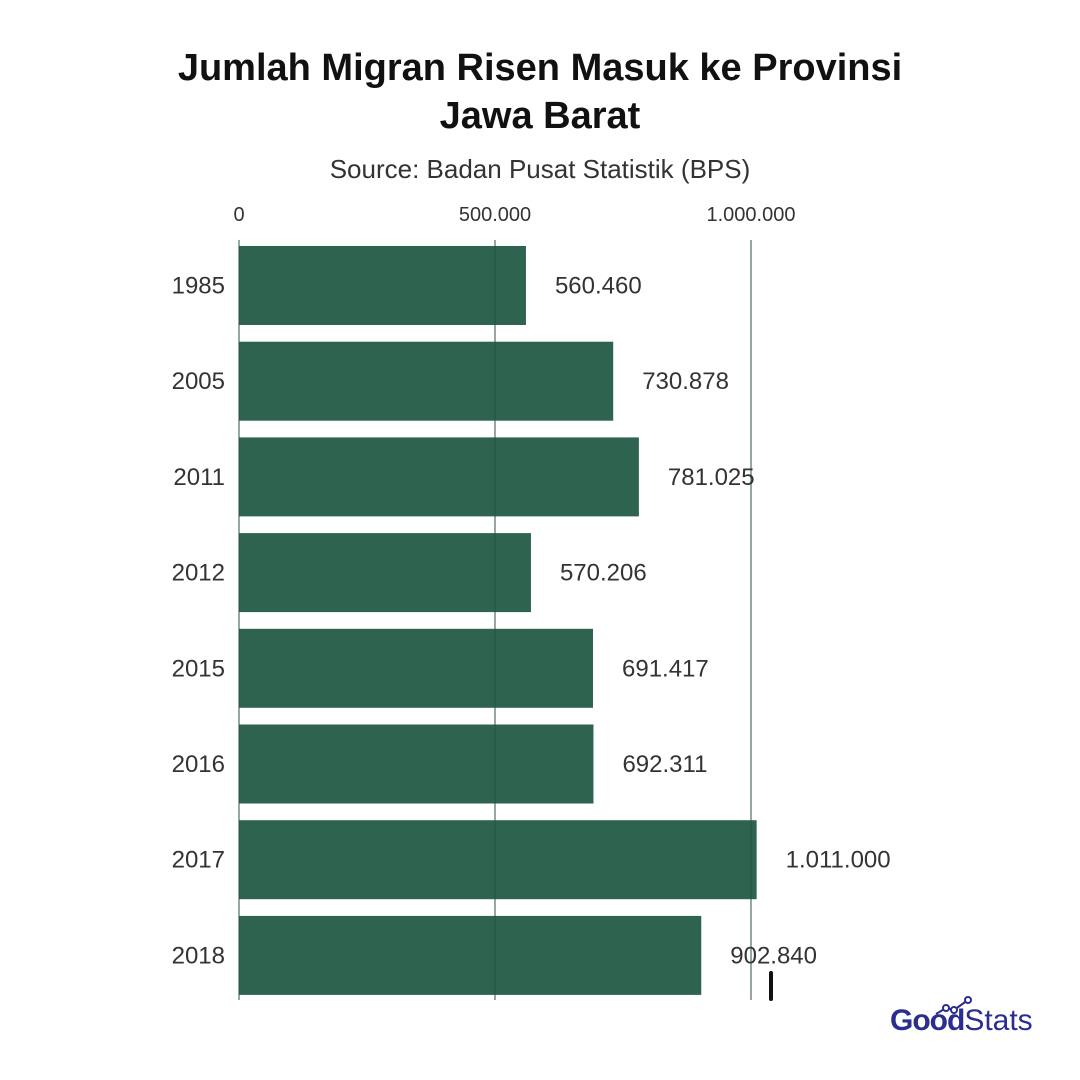 The width and height of the screenshot is (1080, 1080). What do you see at coordinates (385, 573) in the screenshot?
I see `bar-2012` at bounding box center [385, 573].